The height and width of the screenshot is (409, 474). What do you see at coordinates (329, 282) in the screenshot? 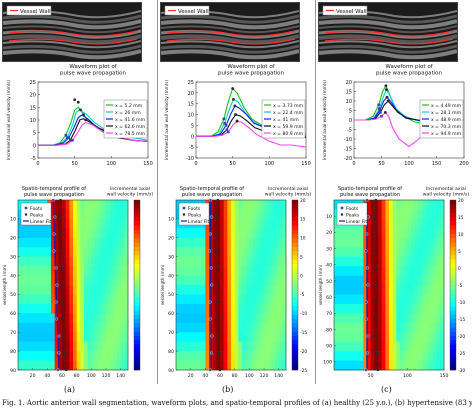
I see `st-y-tick-label: 50` at bounding box center [329, 282].